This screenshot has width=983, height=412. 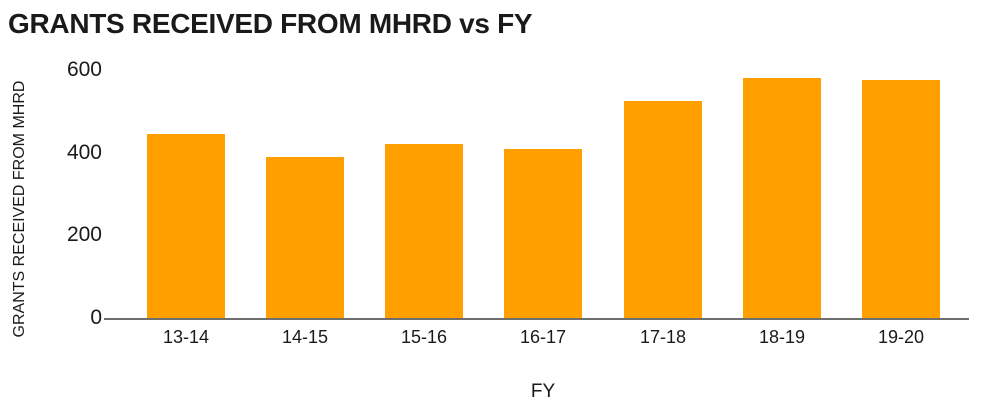 What do you see at coordinates (96, 317) in the screenshot?
I see `y-tick-label: 0` at bounding box center [96, 317].